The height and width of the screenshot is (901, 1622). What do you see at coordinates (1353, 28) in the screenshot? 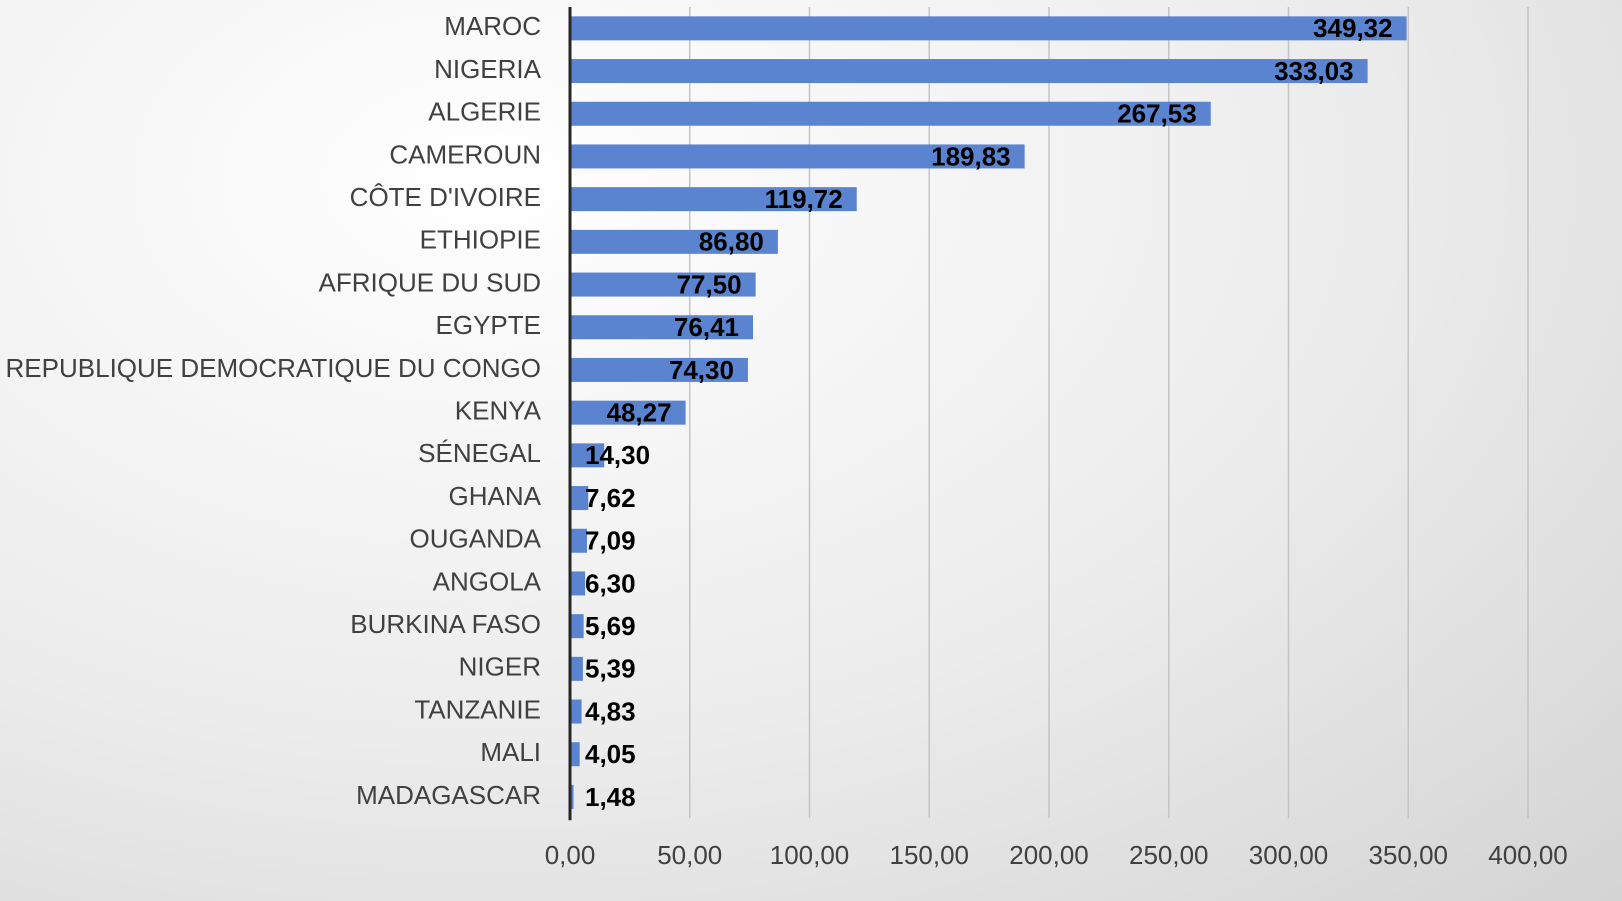
I see `data-label: 349,32` at bounding box center [1353, 28].